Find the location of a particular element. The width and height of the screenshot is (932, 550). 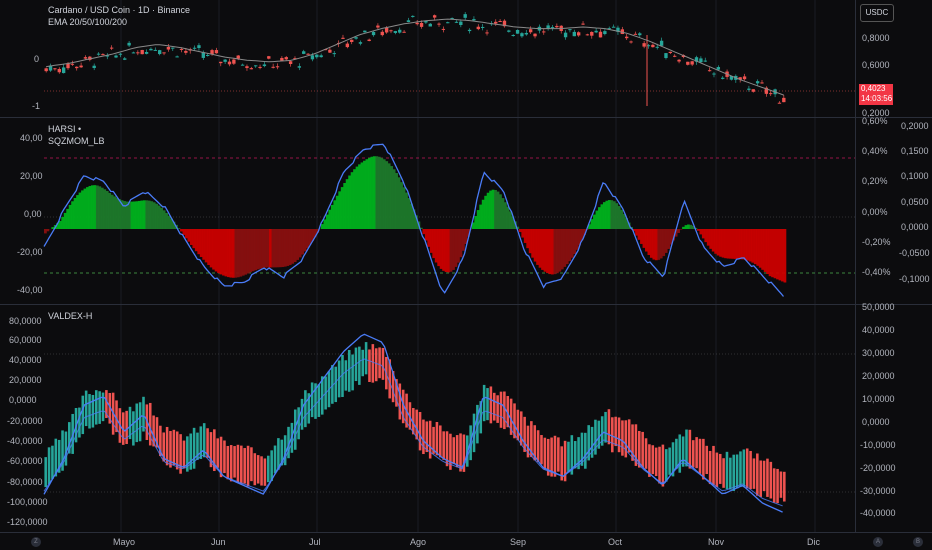

current-price: 0,4023 is located at coordinates (873, 88).